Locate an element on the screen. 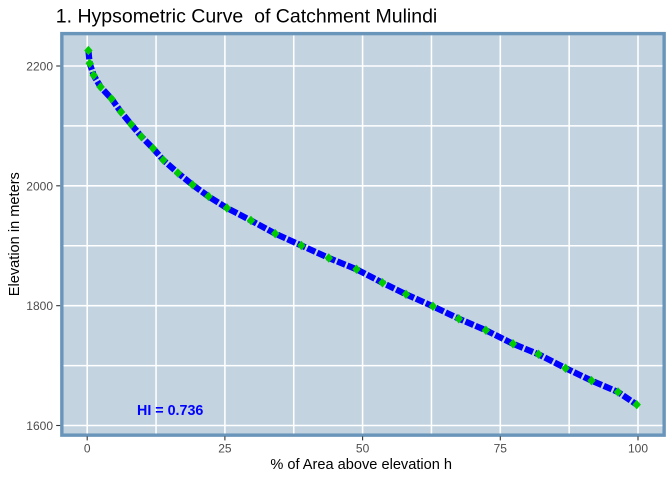  svg-text: HI = 0.736 is located at coordinates (170, 411).